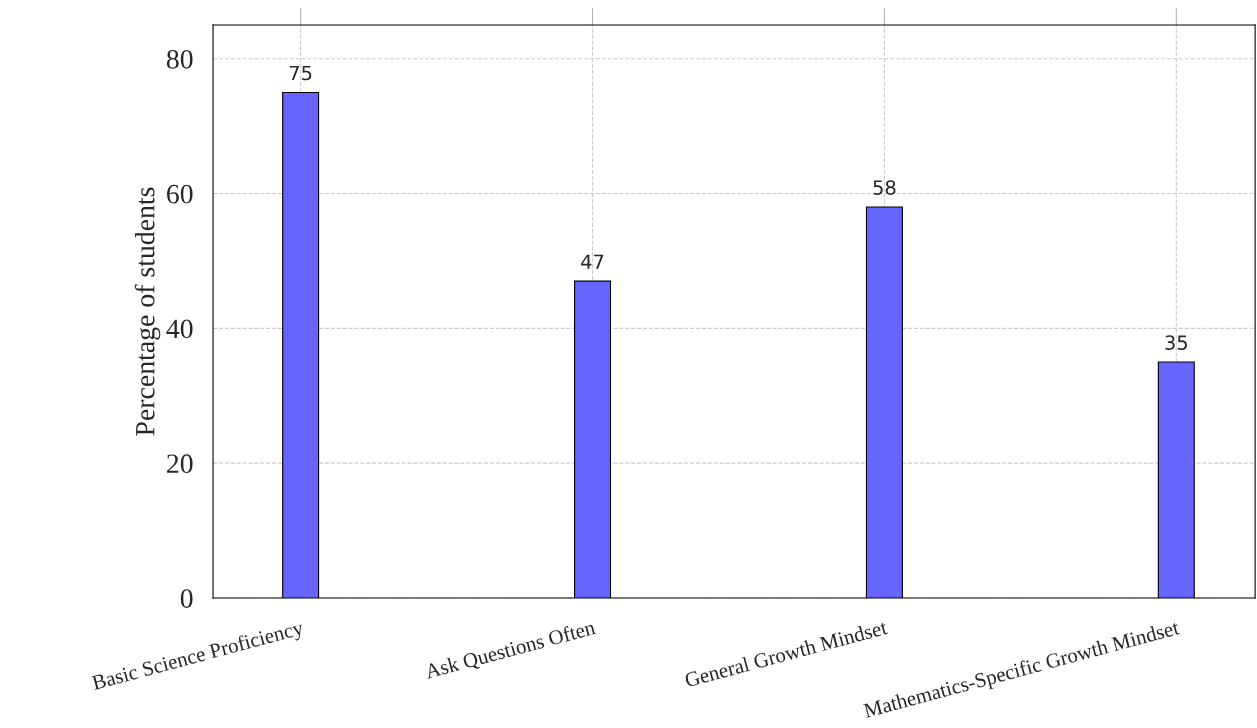 This screenshot has height=728, width=1257. What do you see at coordinates (510, 650) in the screenshot?
I see `x-tick-label: Ask Questions Often` at bounding box center [510, 650].